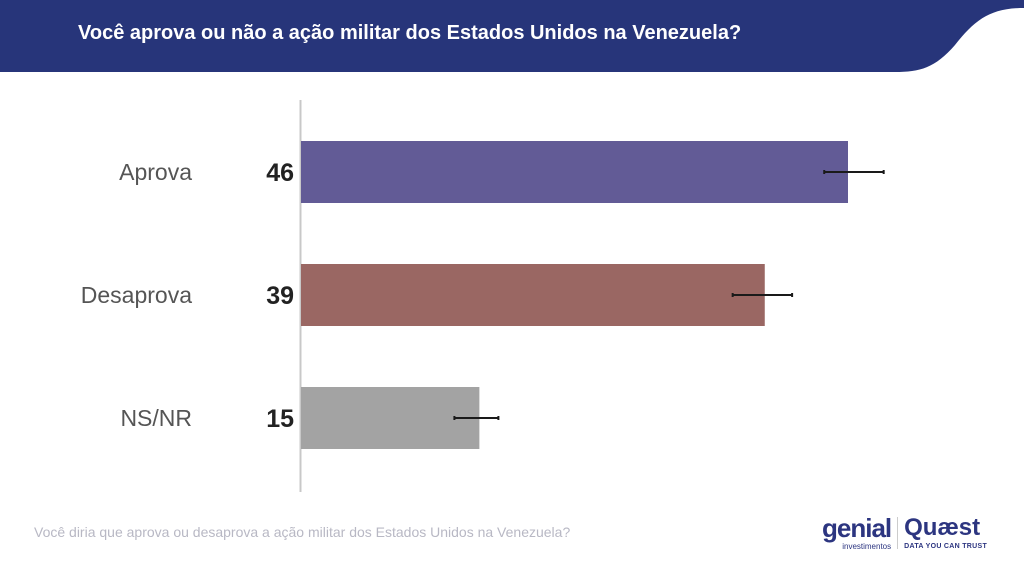 The image size is (1024, 573). I want to click on quaest-wordmark: Quæst, so click(942, 527).